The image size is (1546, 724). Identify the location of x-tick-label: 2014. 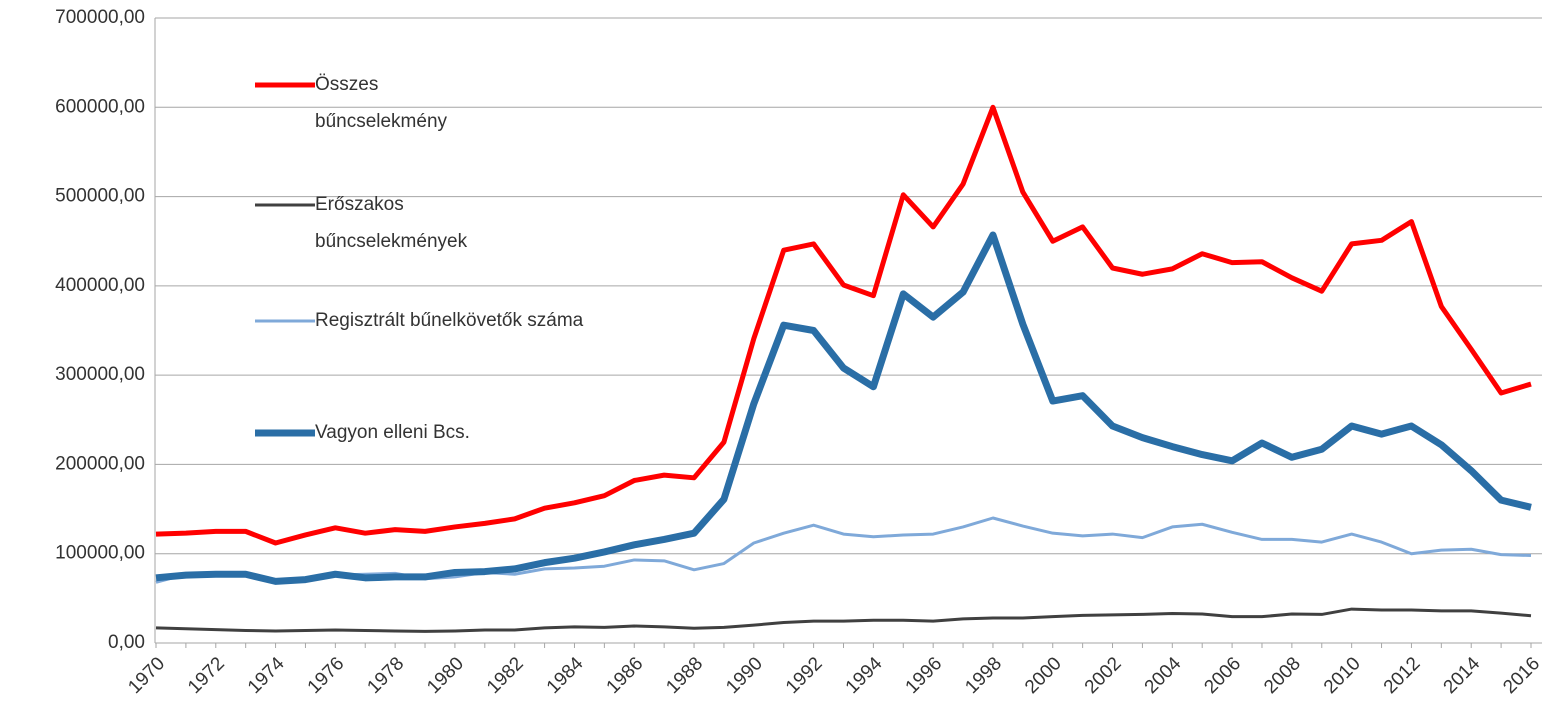
(1462, 675).